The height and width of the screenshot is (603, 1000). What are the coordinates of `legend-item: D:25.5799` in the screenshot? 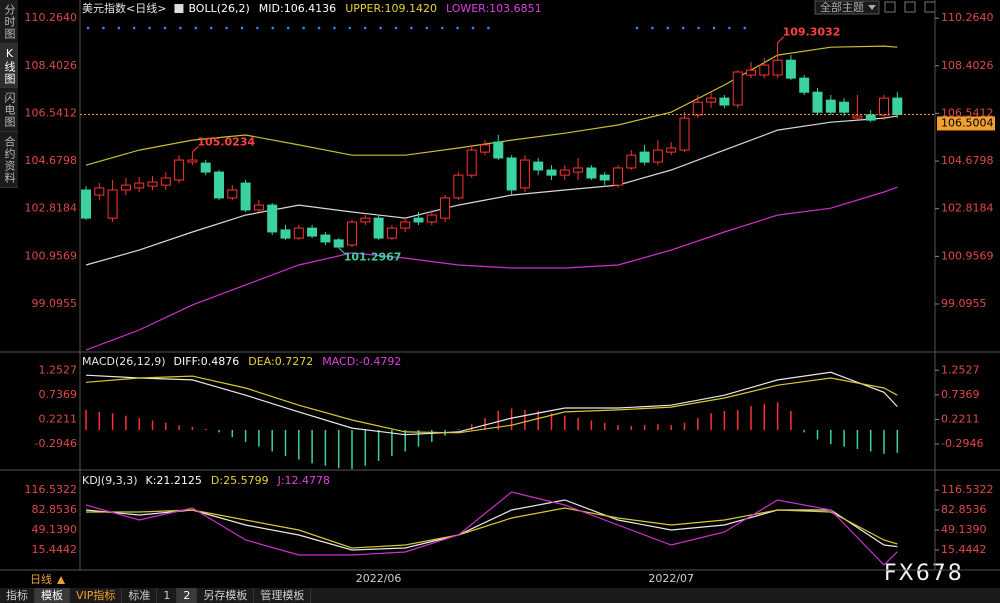 It's located at (240, 480).